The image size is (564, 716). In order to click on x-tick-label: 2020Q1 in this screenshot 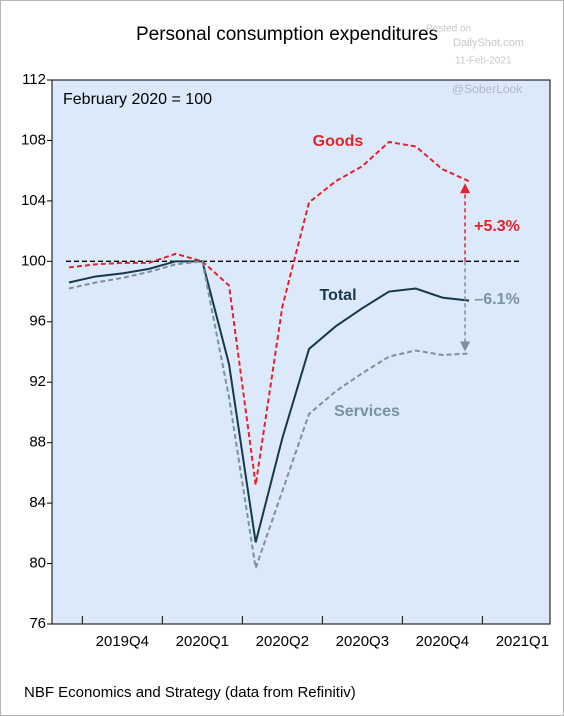, I will do `click(202, 641)`.